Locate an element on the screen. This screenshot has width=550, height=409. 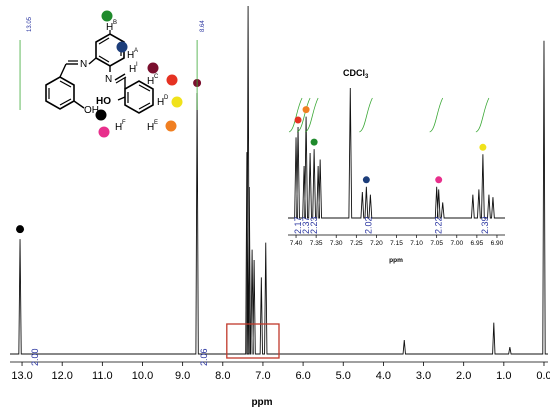
hb-label: H is located at coordinates (109, 27).